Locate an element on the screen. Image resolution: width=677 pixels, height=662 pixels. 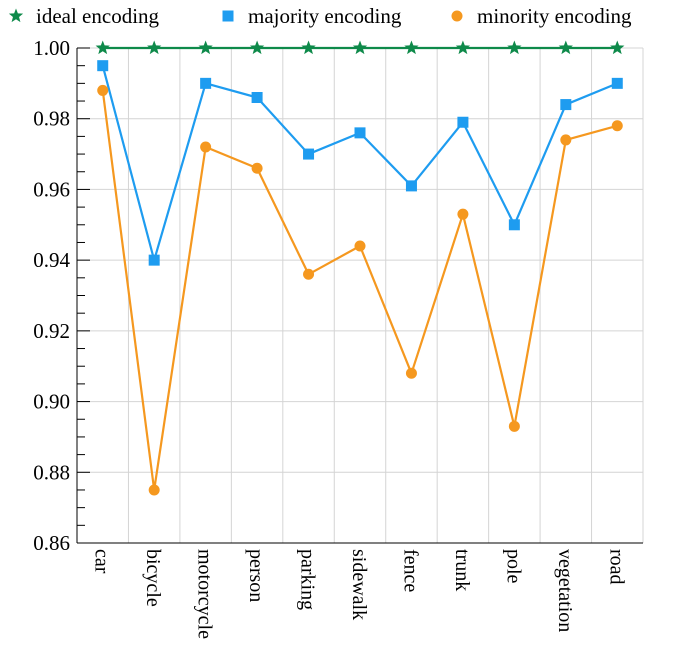
x-category-label: motorcycle is located at coordinates (205, 594).